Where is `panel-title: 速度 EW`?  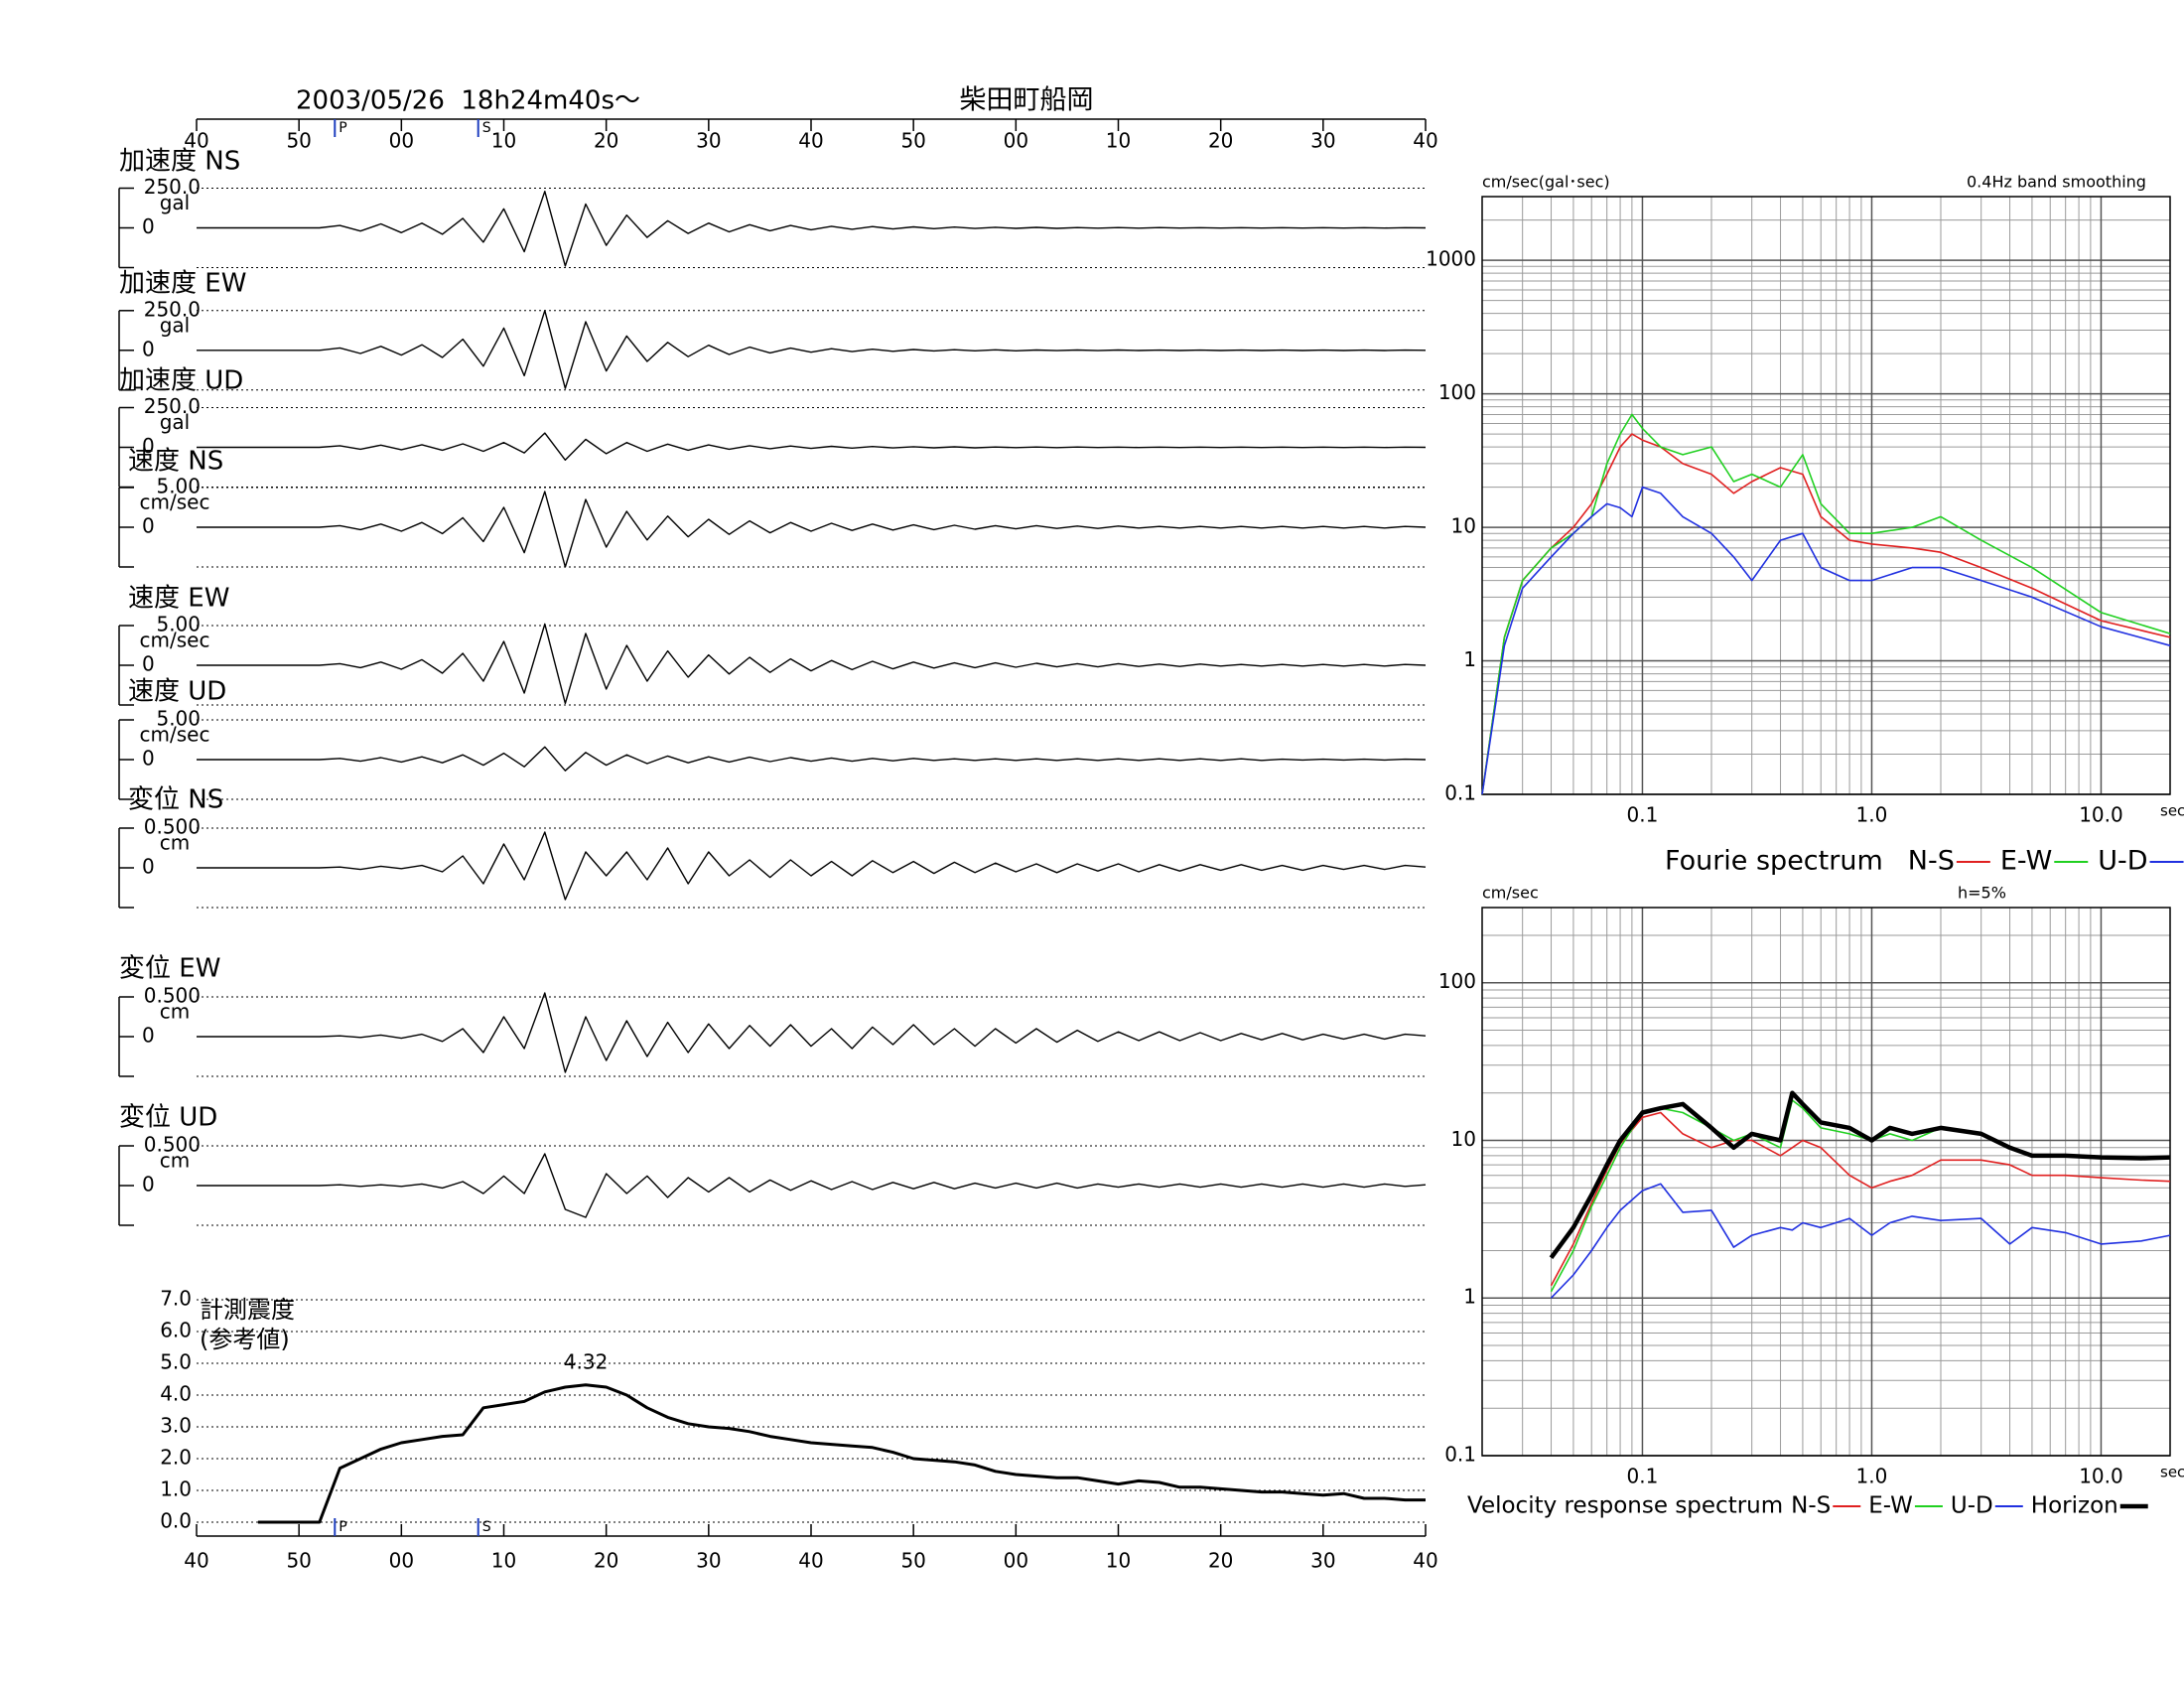 panel-title: 速度 EW is located at coordinates (178, 599).